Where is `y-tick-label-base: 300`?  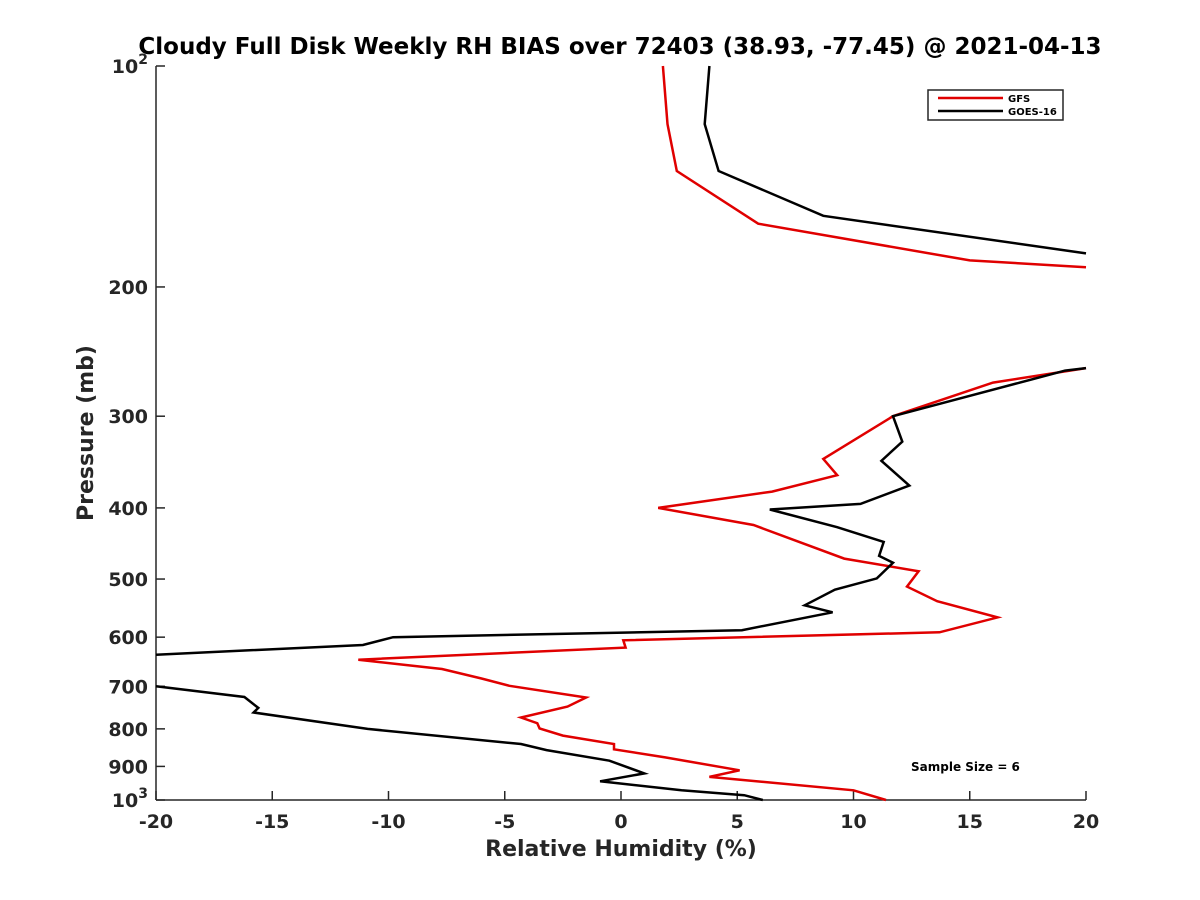
y-tick-label-base: 300 is located at coordinates (128, 417).